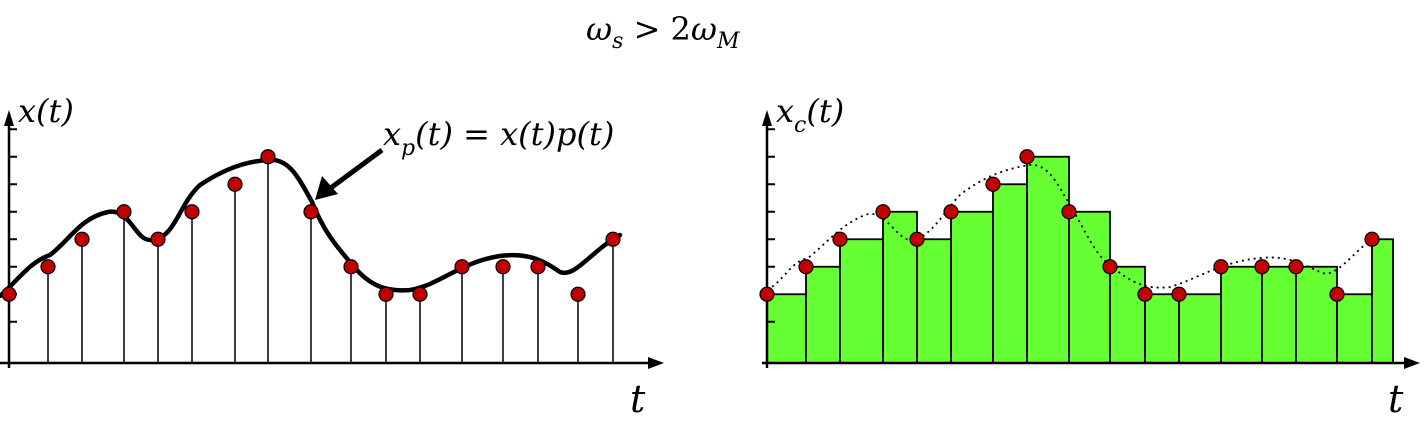 Image resolution: width=1428 pixels, height=426 pixels. I want to click on left-y-axis-arrow, so click(9, 118).